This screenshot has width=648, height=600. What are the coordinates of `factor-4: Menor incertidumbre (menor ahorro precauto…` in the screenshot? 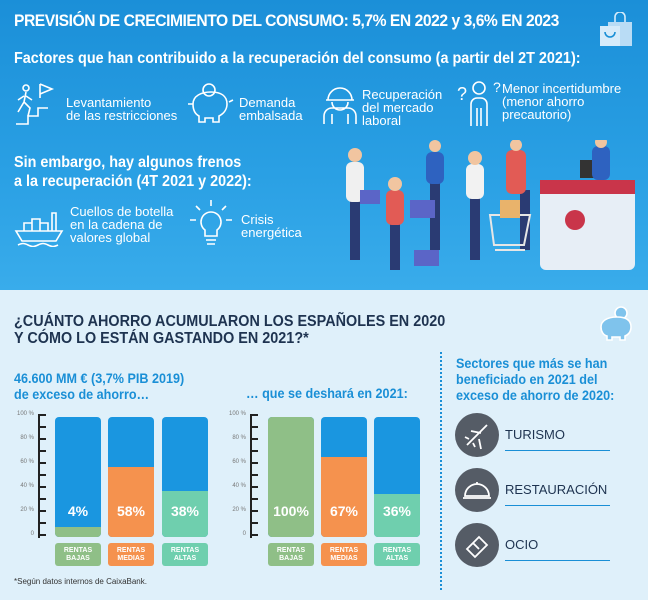 It's located at (562, 101).